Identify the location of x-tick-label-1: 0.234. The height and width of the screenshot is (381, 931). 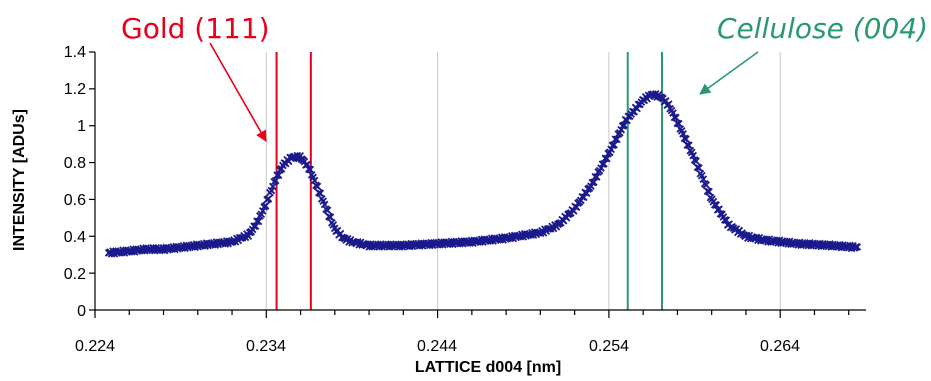
(266, 346).